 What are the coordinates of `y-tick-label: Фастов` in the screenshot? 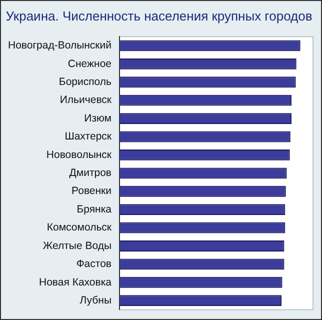 It's located at (94, 264).